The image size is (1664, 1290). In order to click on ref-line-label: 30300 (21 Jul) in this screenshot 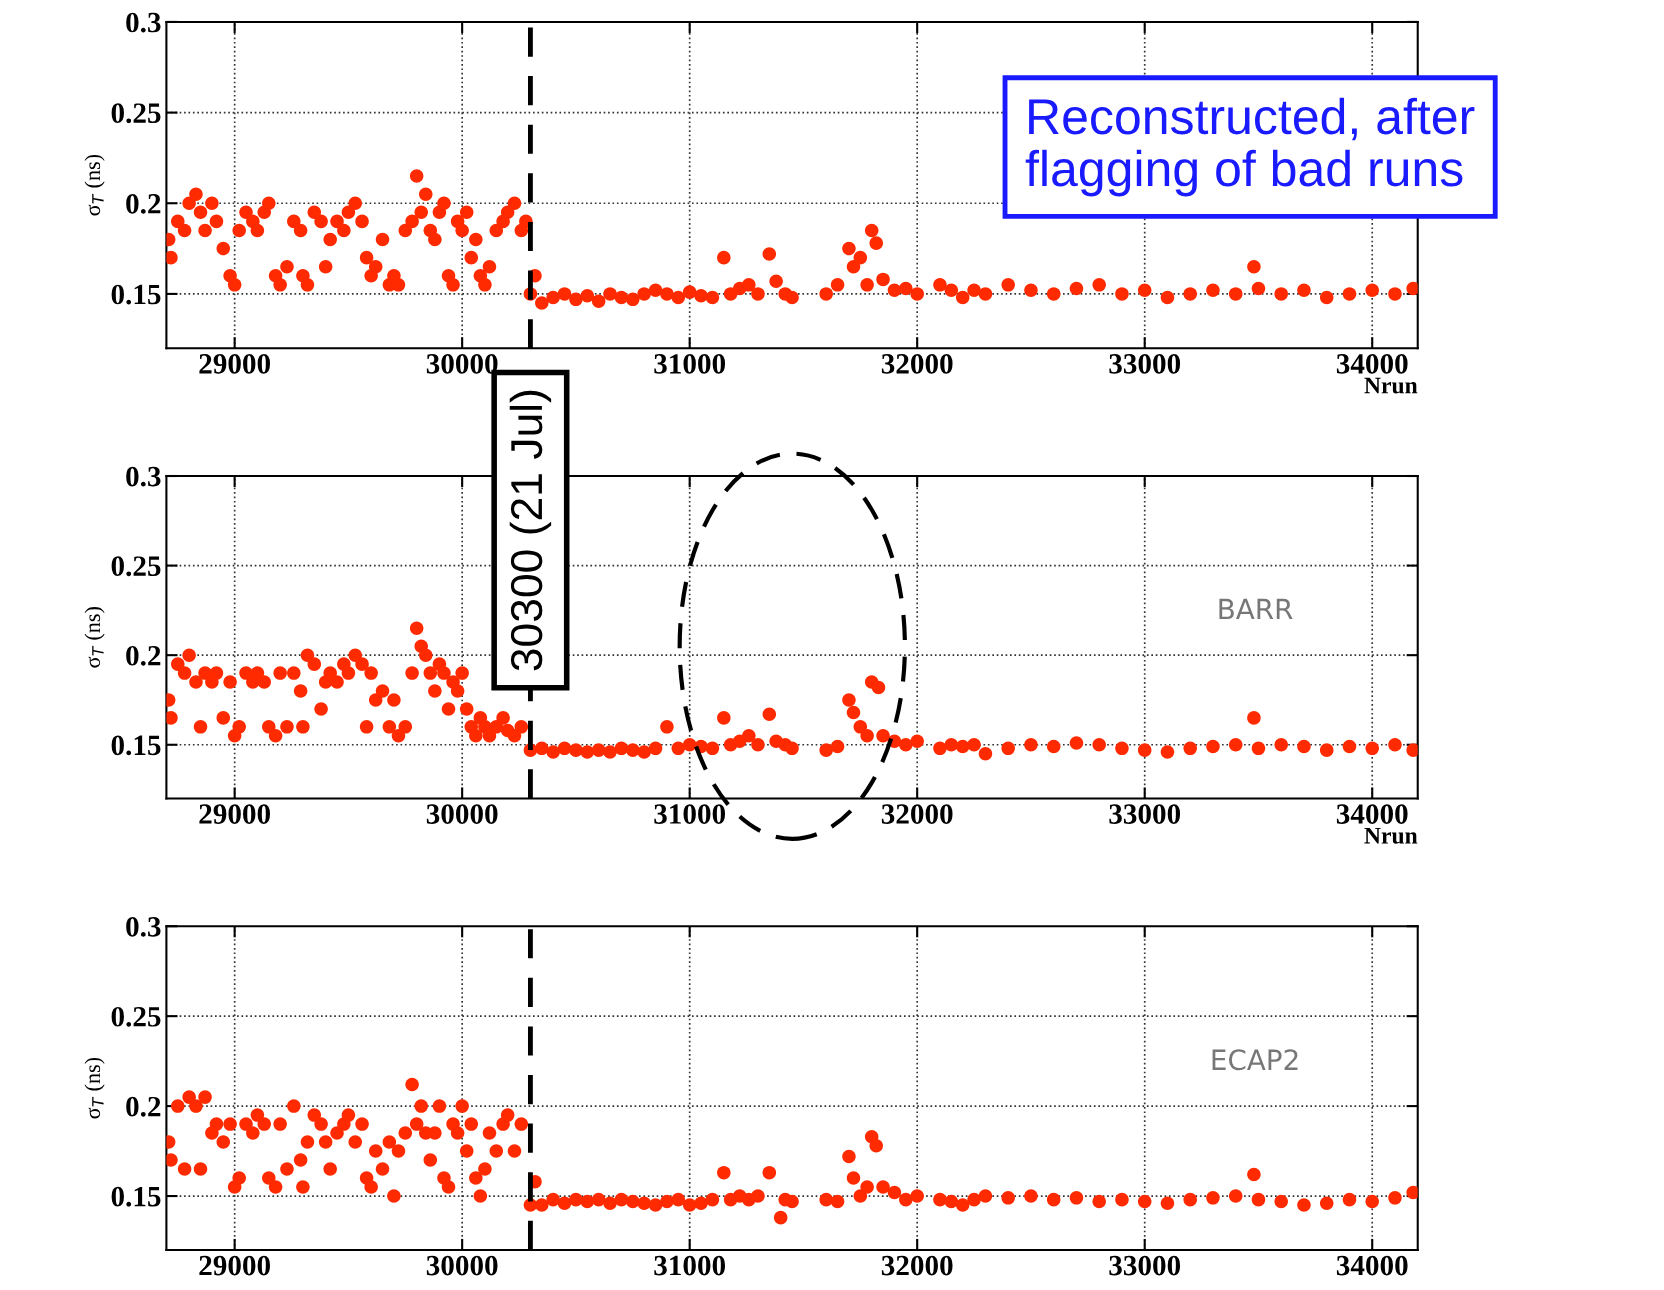, I will do `click(530, 530)`.